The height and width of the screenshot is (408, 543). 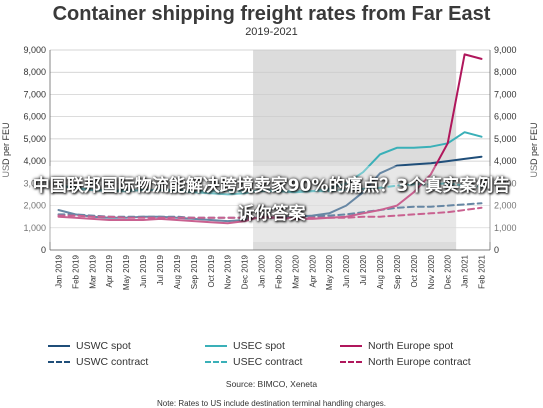 What do you see at coordinates (419, 362) in the screenshot?
I see `legend-label: North Europe contract` at bounding box center [419, 362].